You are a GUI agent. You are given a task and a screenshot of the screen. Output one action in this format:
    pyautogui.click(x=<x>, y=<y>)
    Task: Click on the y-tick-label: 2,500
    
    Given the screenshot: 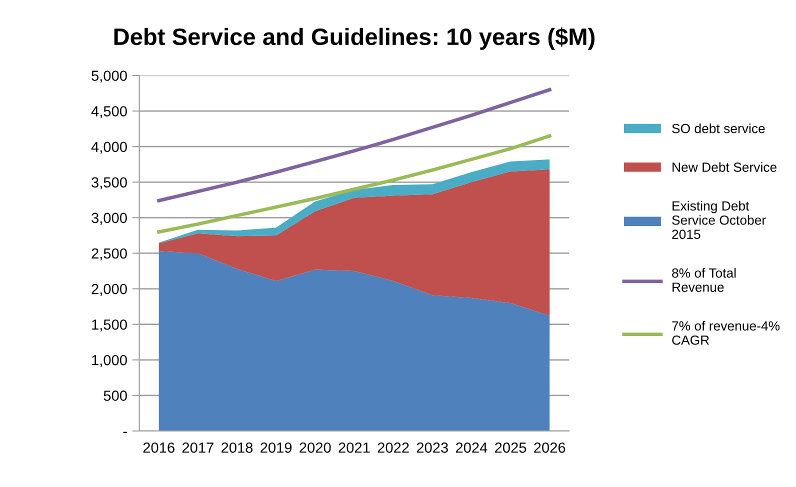 What is the action you would take?
    pyautogui.click(x=109, y=254)
    